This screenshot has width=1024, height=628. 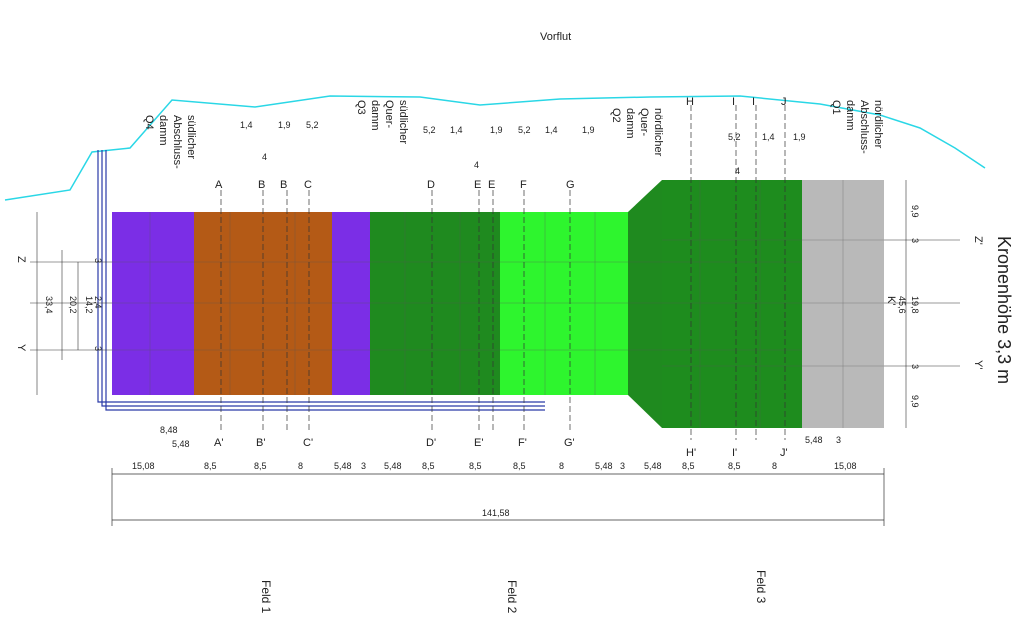 I want to click on right-dim-labels: 9,9 3 19,8 45,6 3 9,9, so click(x=908, y=306).